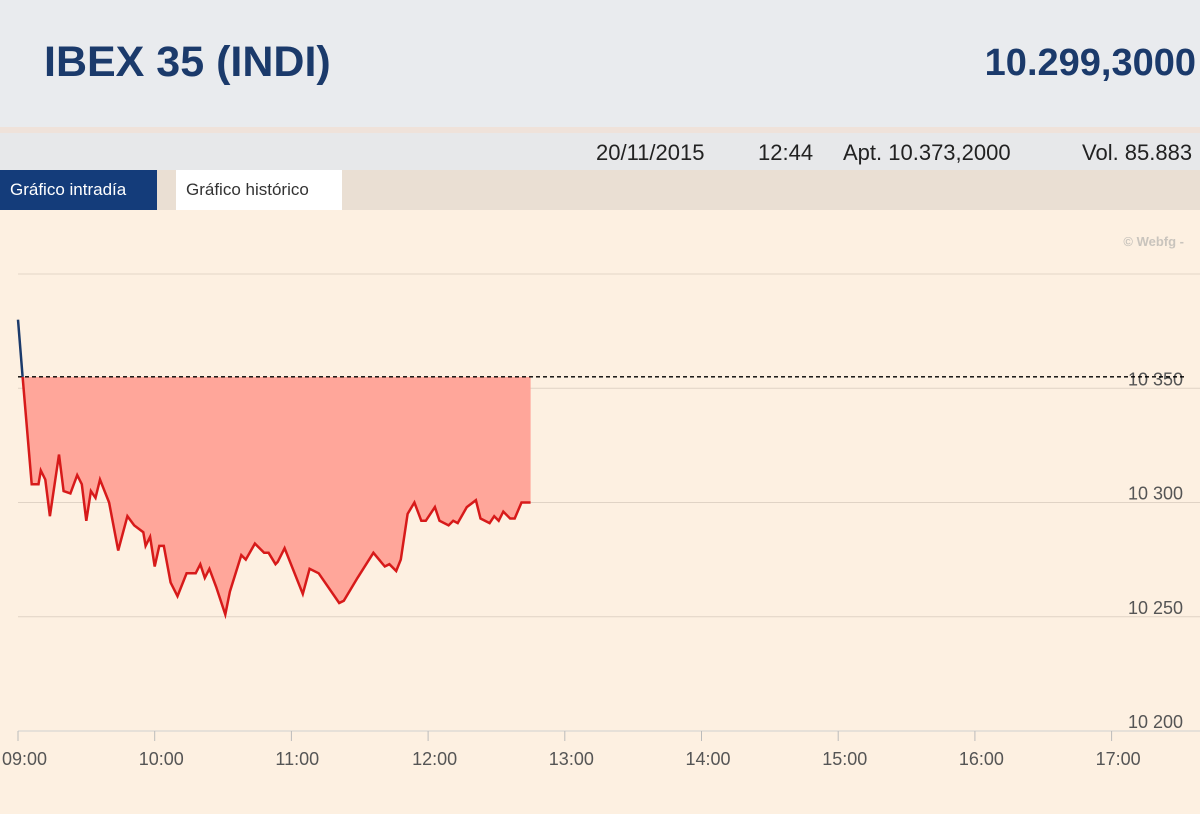  I want to click on price-line-below-reference, so click(276, 498).